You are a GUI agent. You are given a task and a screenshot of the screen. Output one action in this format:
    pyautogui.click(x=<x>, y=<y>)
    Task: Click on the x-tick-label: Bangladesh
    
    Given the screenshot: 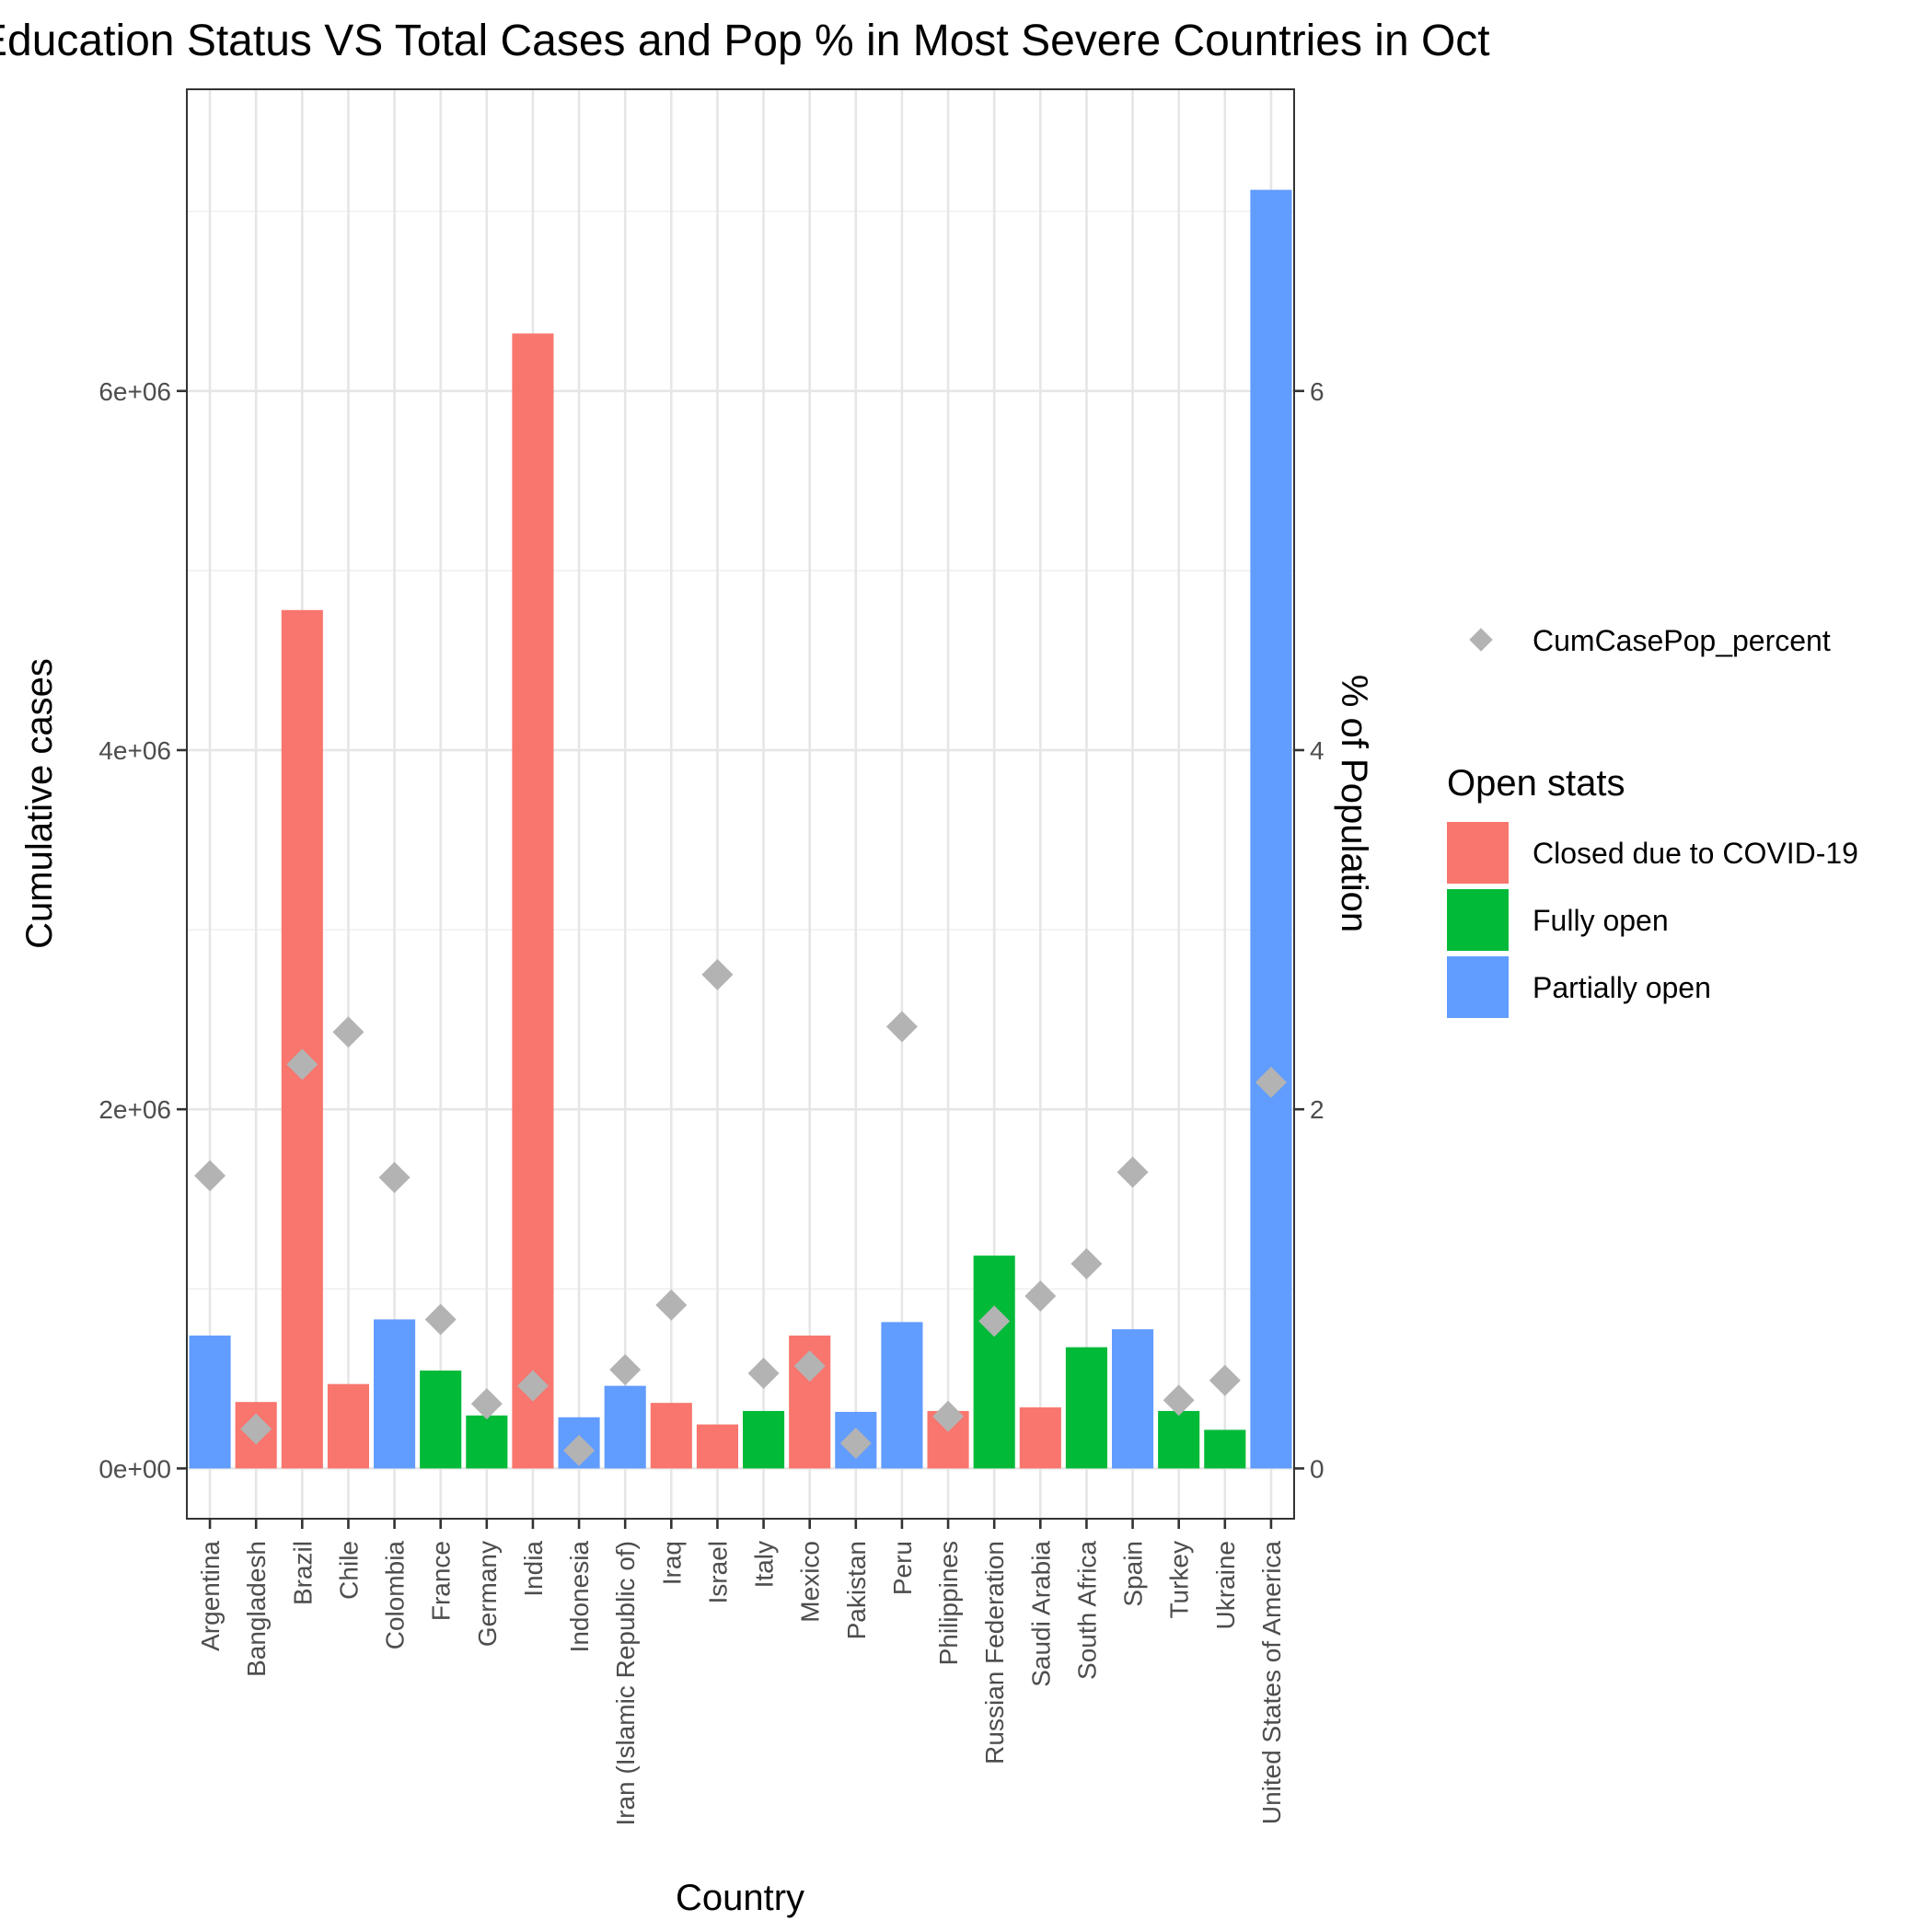 What is the action you would take?
    pyautogui.click(x=257, y=1609)
    